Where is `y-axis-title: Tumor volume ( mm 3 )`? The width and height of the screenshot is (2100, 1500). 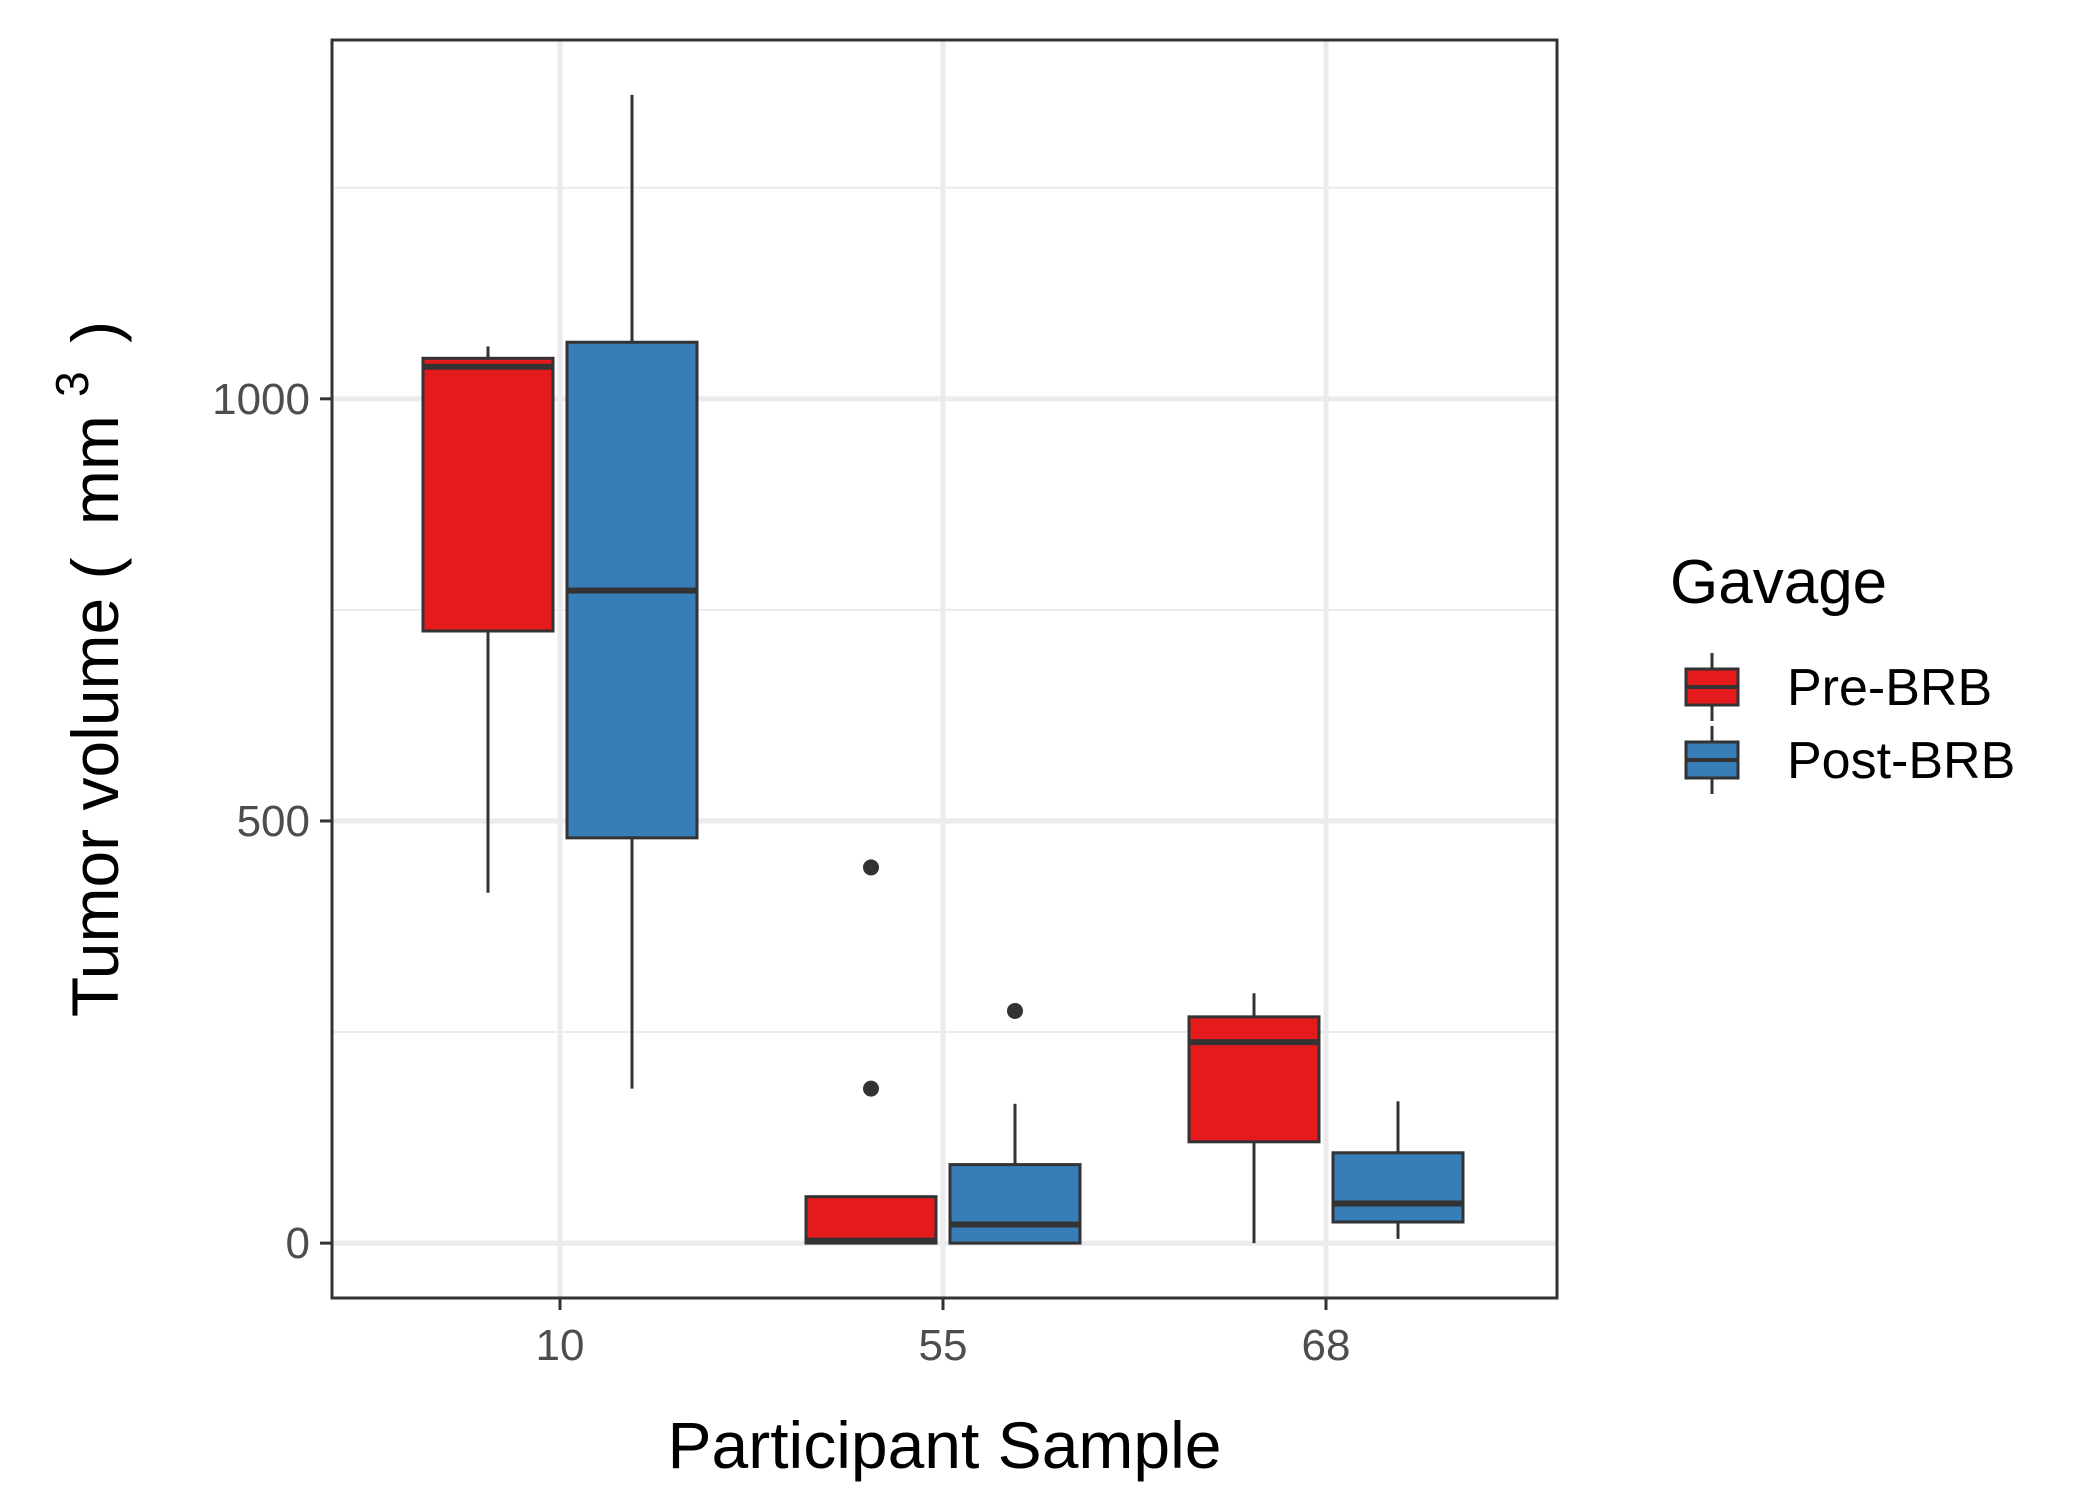 y-axis-title: Tumor volume ( mm 3 ) is located at coordinates (80, 669).